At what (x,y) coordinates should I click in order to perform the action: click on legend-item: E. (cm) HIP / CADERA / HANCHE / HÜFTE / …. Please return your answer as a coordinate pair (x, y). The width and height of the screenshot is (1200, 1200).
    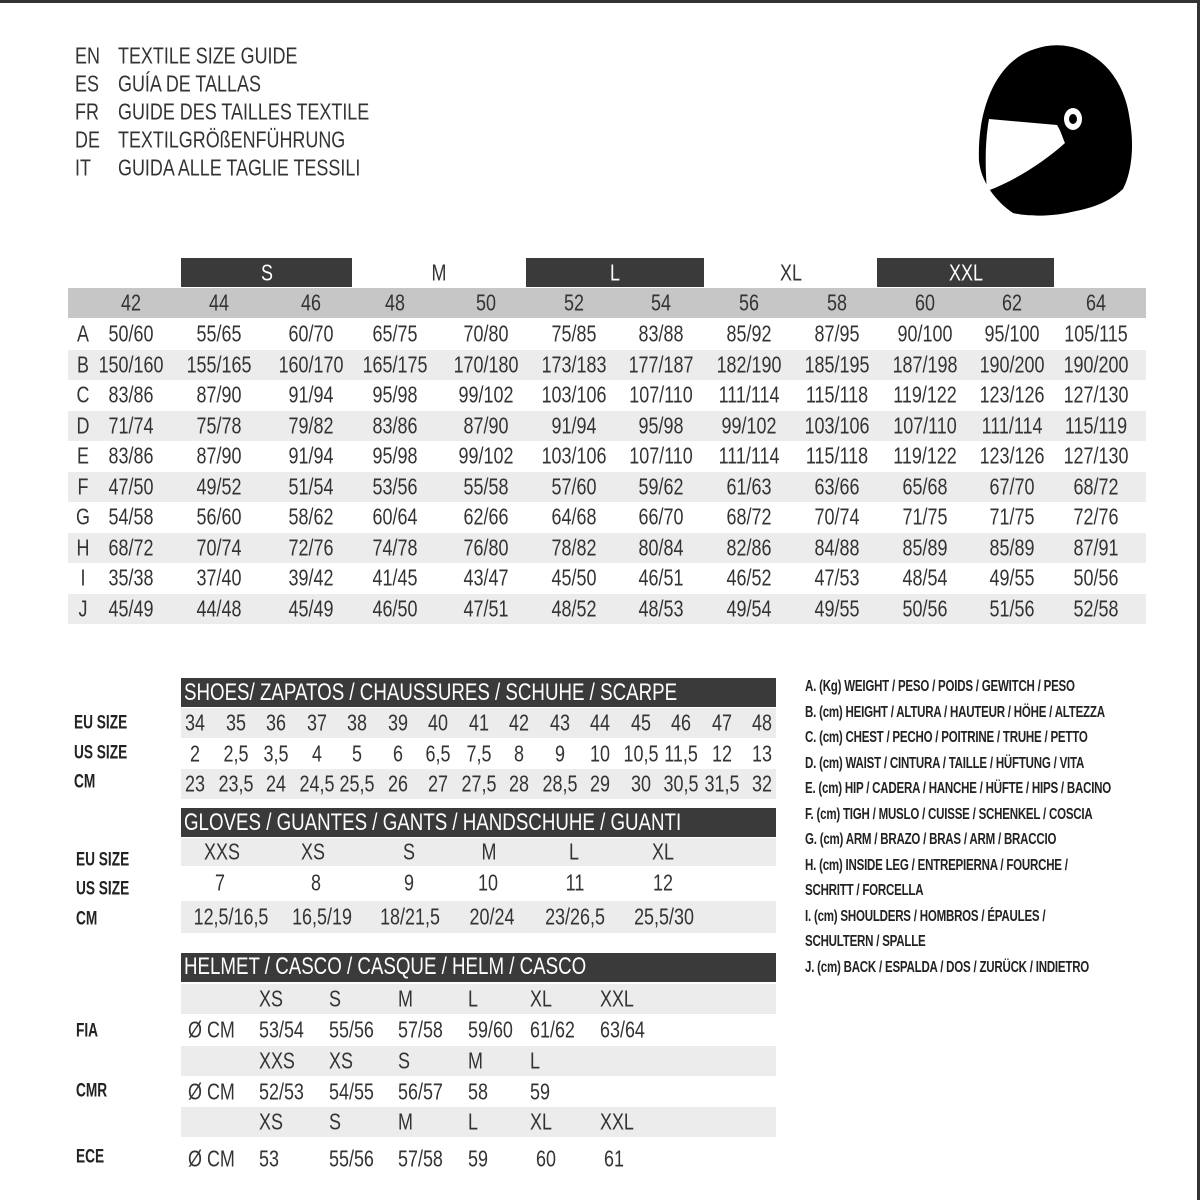
    Looking at the image, I should click on (958, 788).